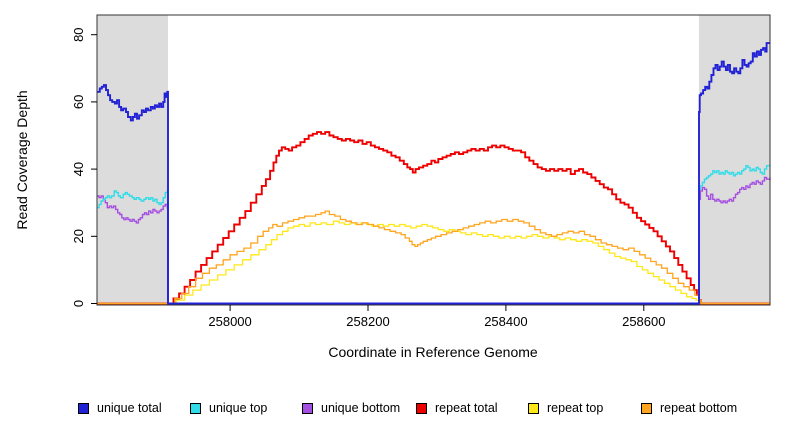 The width and height of the screenshot is (792, 432). Describe the element at coordinates (533, 408) in the screenshot. I see `repeat-top-swatch-icon` at that location.